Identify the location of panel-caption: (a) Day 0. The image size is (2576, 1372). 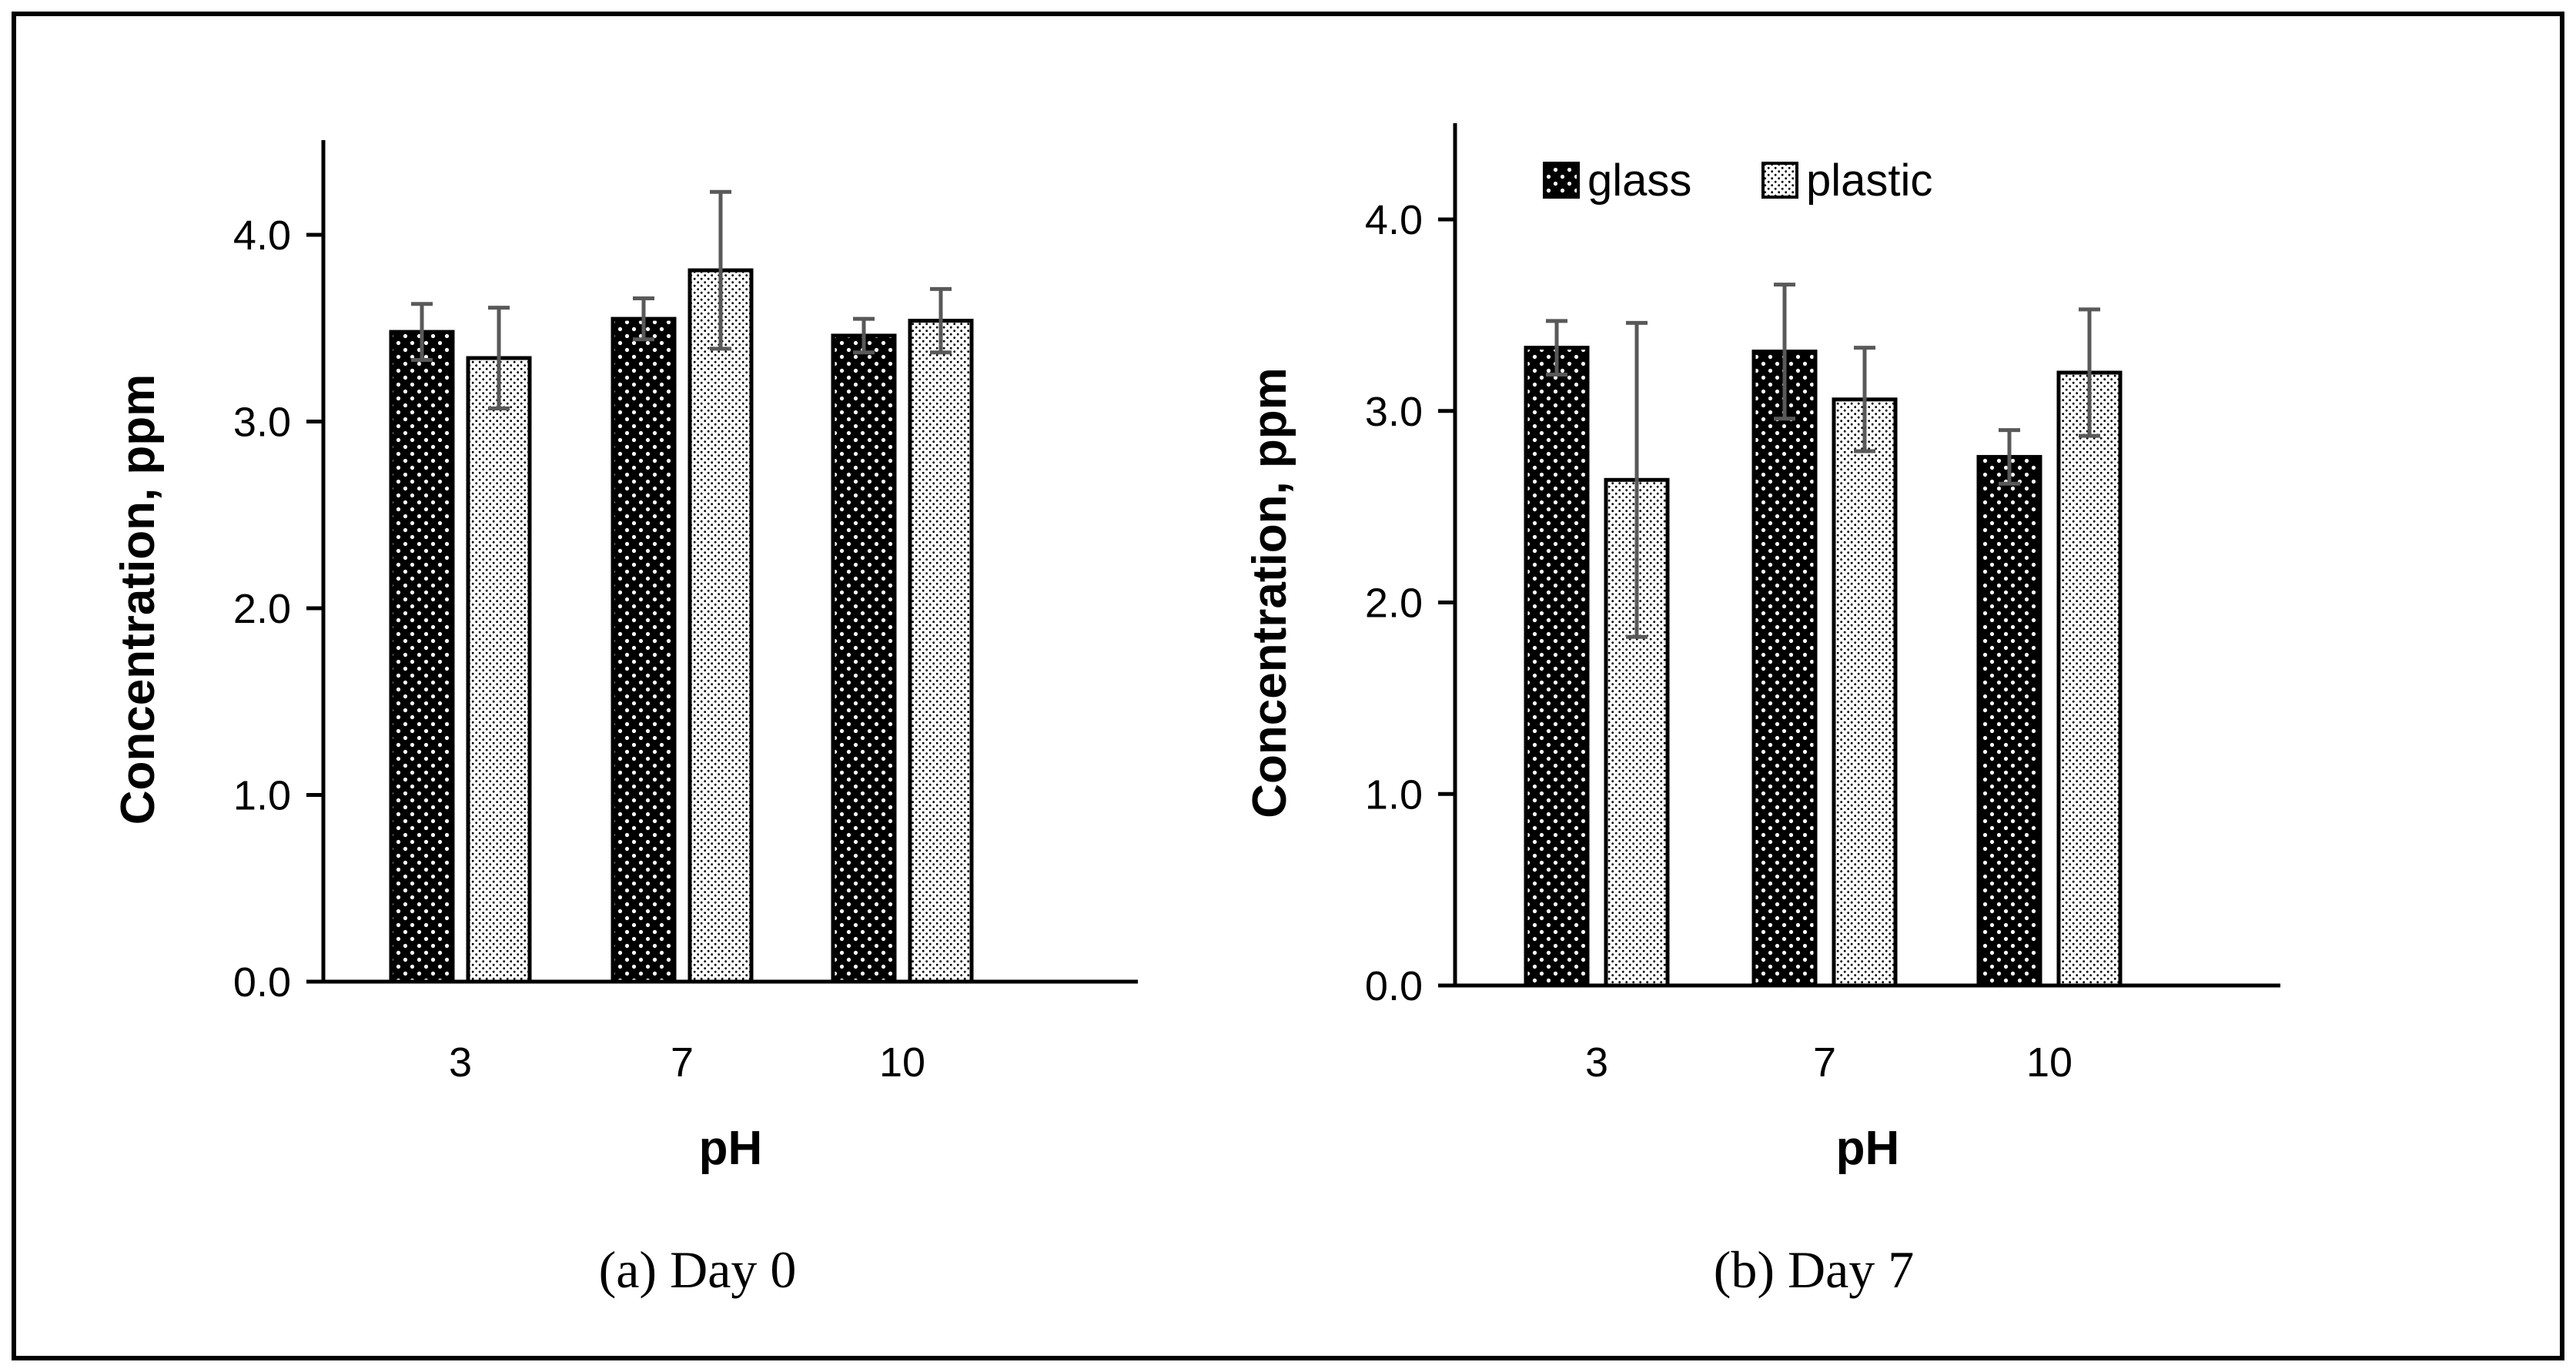
(698, 1269).